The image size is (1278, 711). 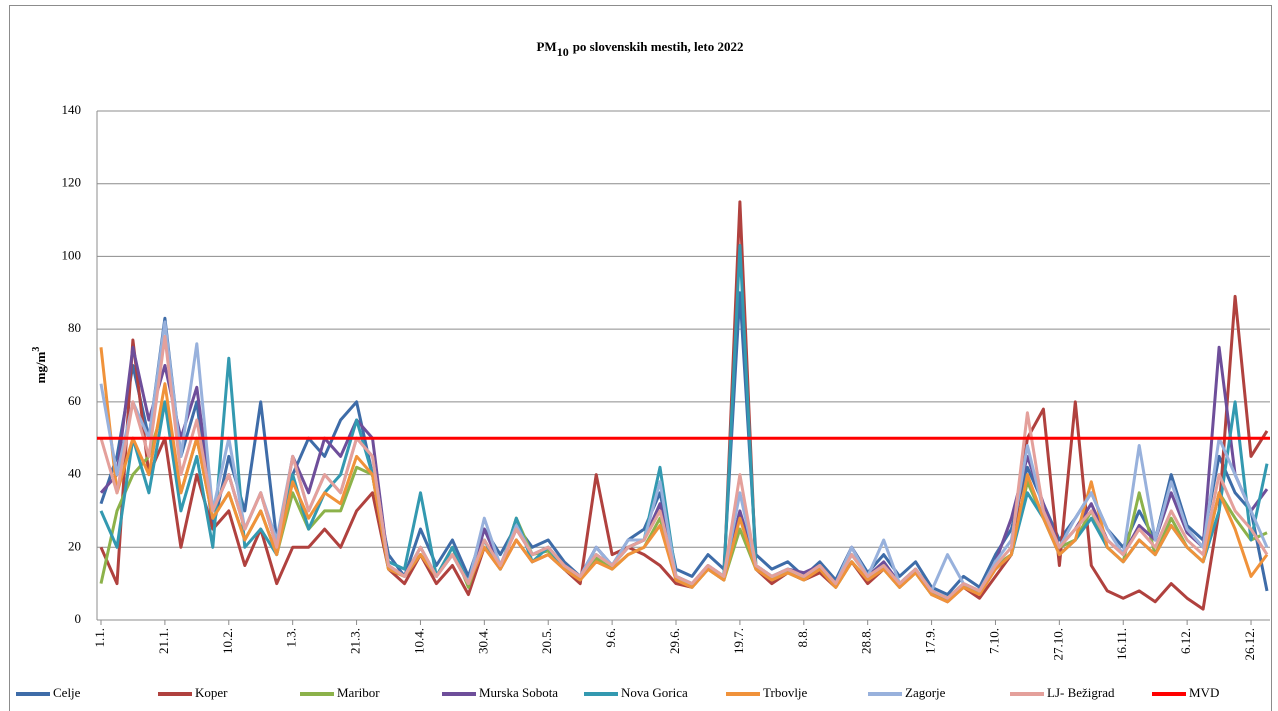 I want to click on y-tick-label: 40, so click(x=74, y=473).